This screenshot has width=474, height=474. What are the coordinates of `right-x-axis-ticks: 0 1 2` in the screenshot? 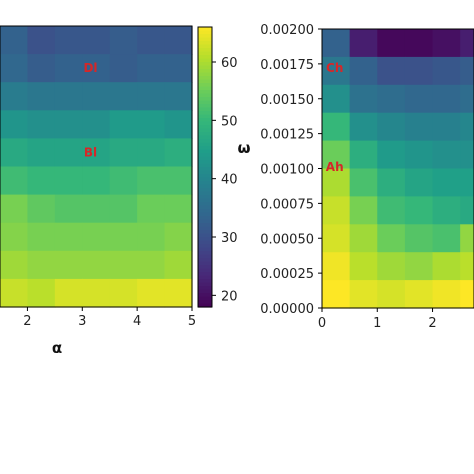 It's located at (377, 319).